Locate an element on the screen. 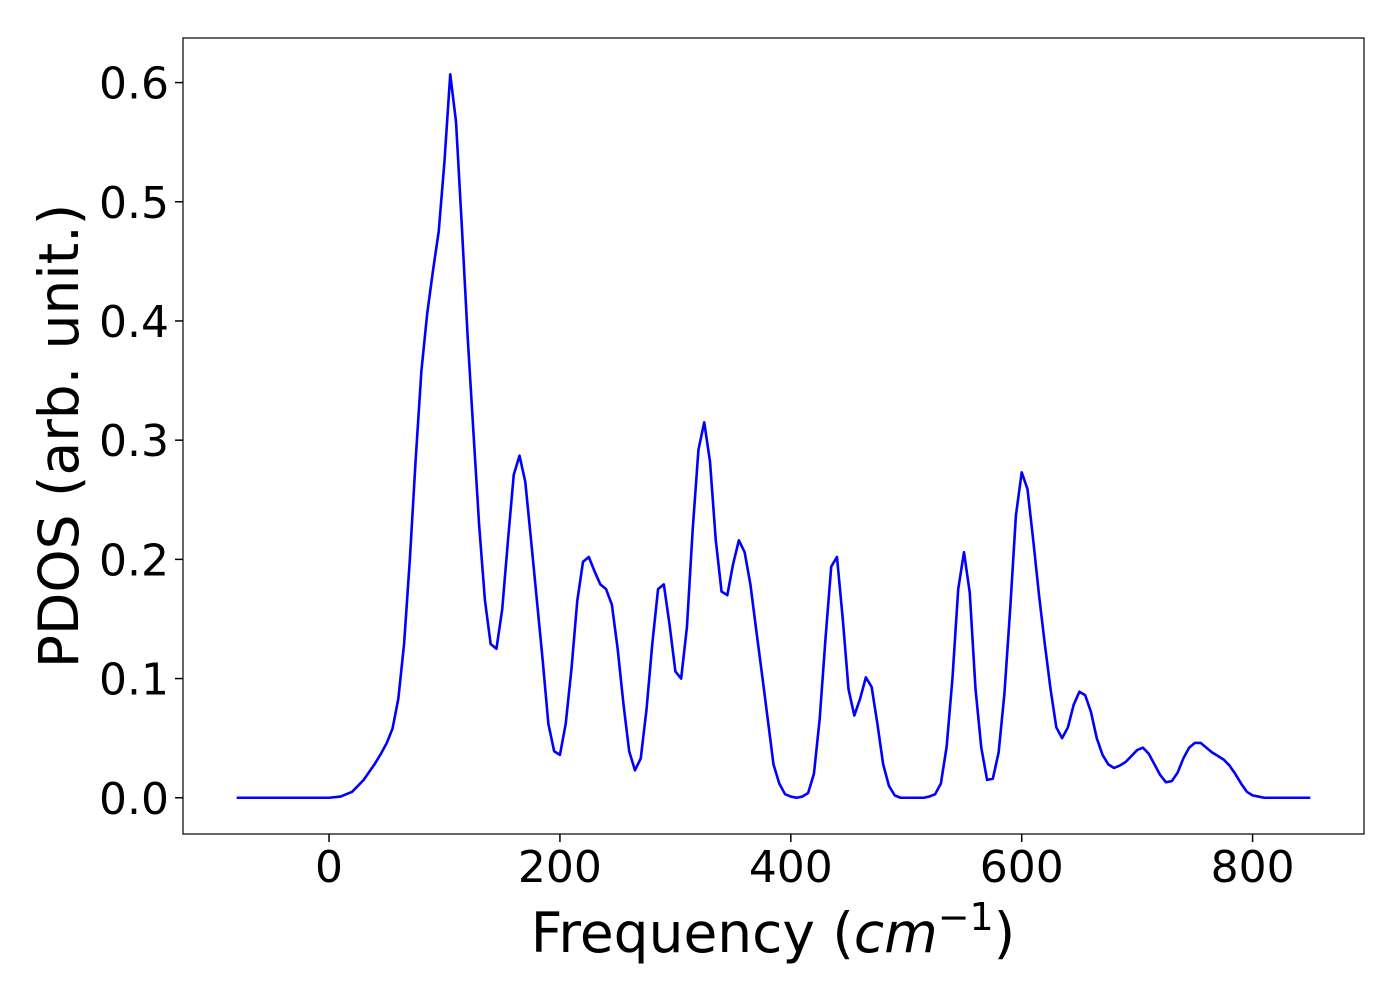 Image resolution: width=1400 pixels, height=1000 pixels. y-tick-label: 0.3 is located at coordinates (134, 441).